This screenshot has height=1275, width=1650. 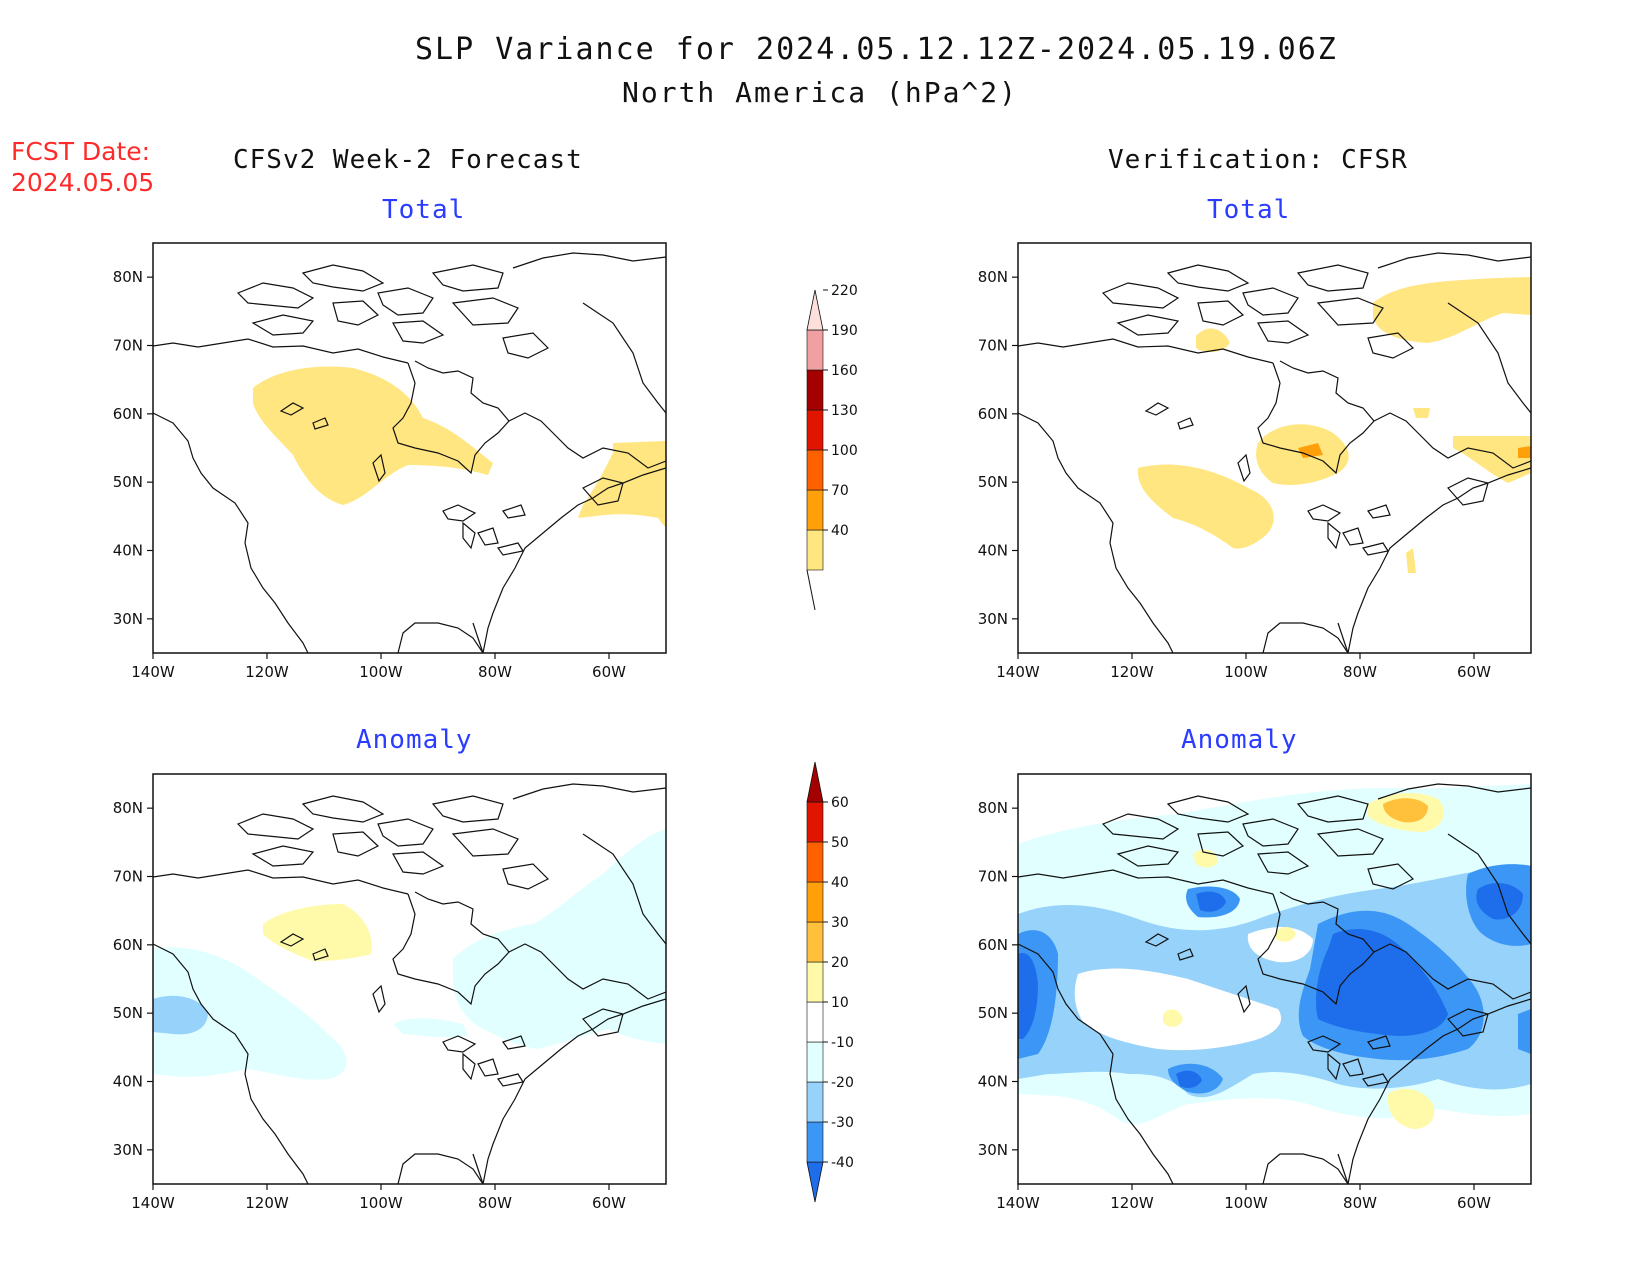 What do you see at coordinates (844, 371) in the screenshot?
I see `colorbar-label: 160` at bounding box center [844, 371].